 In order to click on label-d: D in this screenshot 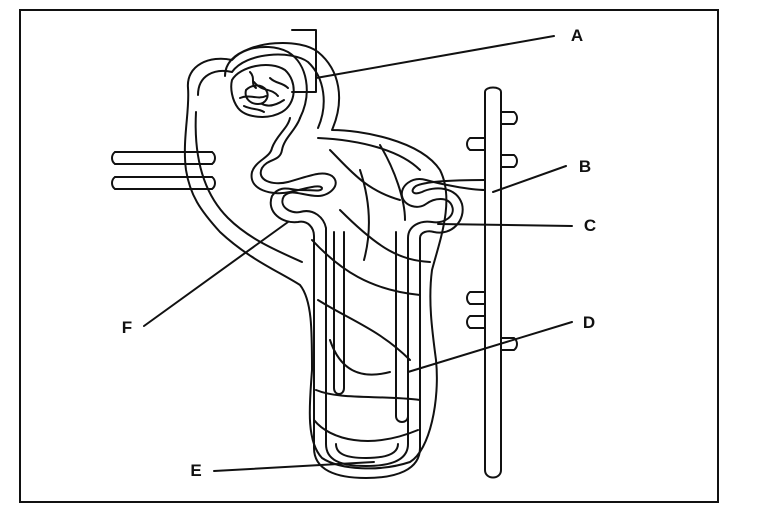, I will do `click(589, 323)`.